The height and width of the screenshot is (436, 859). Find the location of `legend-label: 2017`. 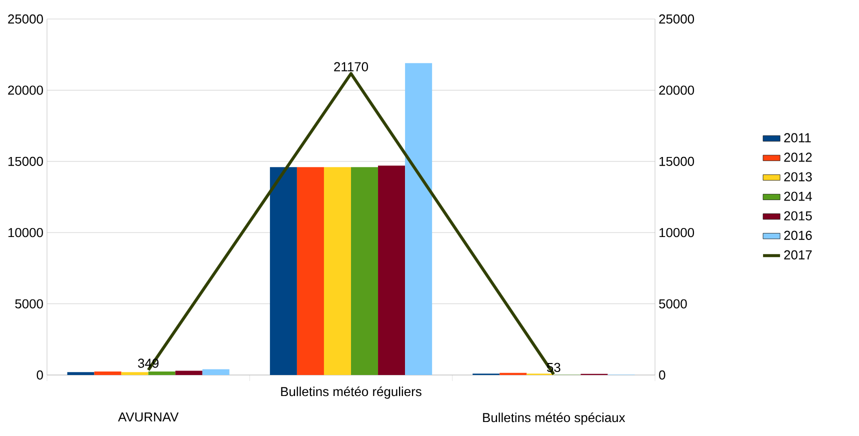

legend-label: 2017 is located at coordinates (798, 255).